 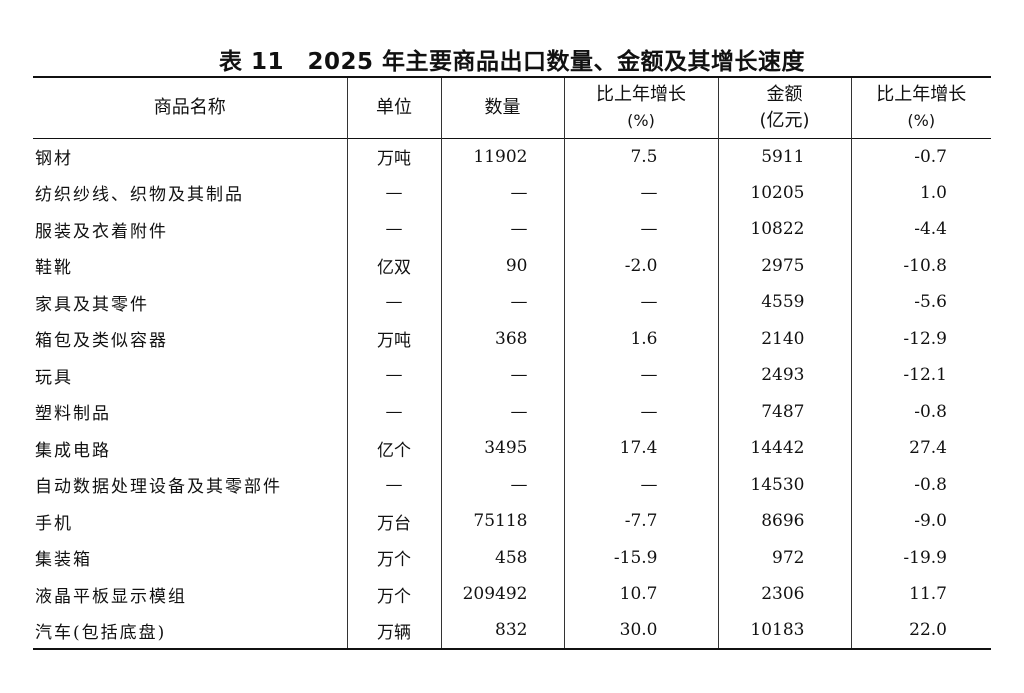 What do you see at coordinates (784, 521) in the screenshot?
I see `cell-amount: 8696` at bounding box center [784, 521].